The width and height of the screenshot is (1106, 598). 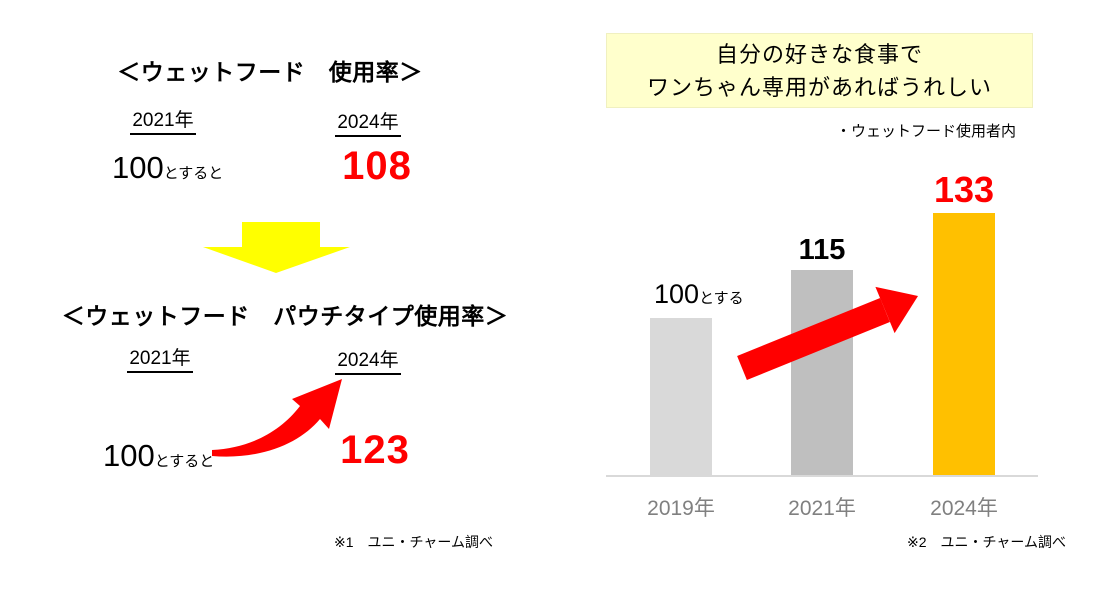 What do you see at coordinates (285, 316) in the screenshot?
I see `pouch-usage-title: ＜ウェットフード パウチタイプ使用率＞` at bounding box center [285, 316].